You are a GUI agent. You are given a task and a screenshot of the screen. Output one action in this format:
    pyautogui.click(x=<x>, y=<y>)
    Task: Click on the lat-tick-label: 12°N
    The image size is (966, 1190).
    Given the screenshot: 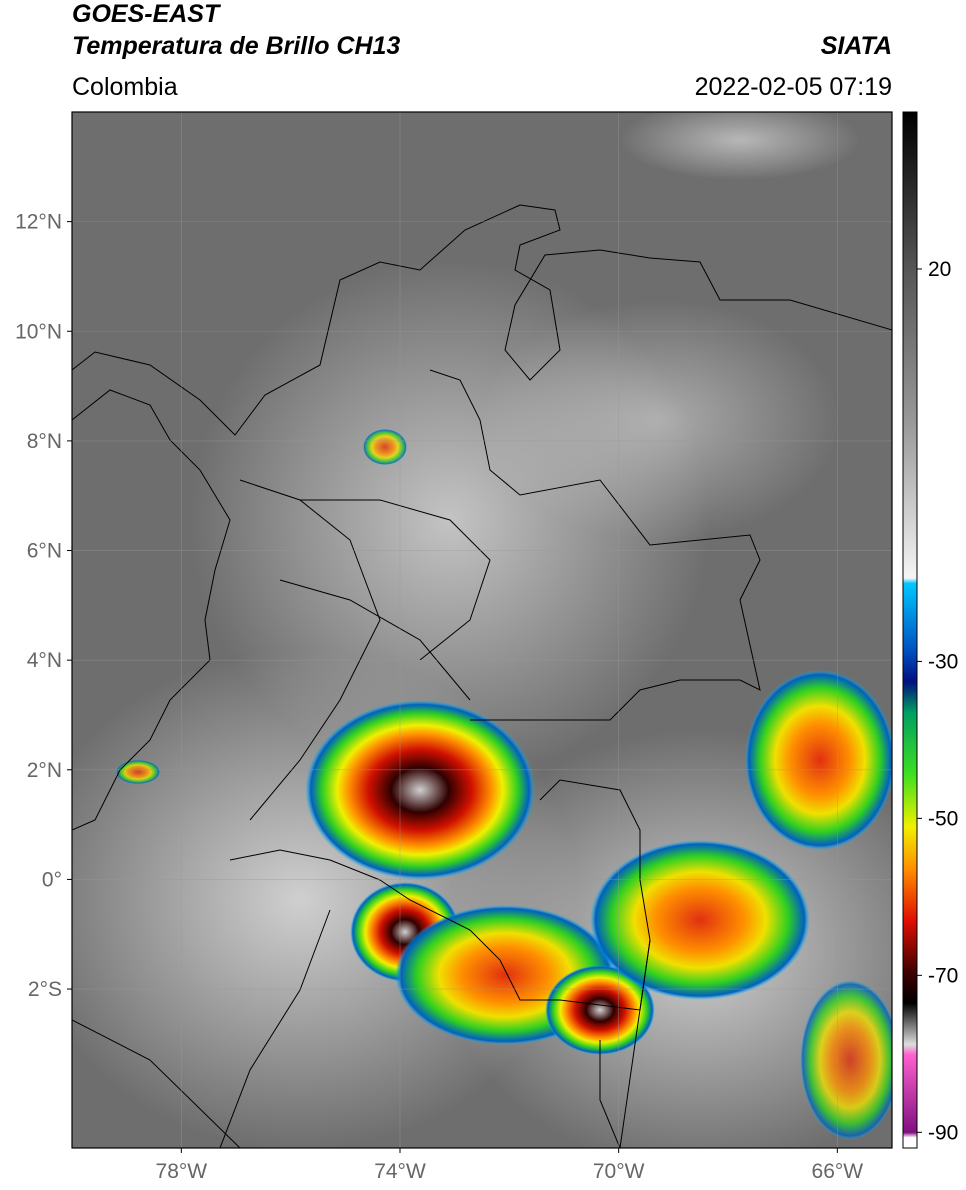 What is the action you would take?
    pyautogui.click(x=38, y=222)
    